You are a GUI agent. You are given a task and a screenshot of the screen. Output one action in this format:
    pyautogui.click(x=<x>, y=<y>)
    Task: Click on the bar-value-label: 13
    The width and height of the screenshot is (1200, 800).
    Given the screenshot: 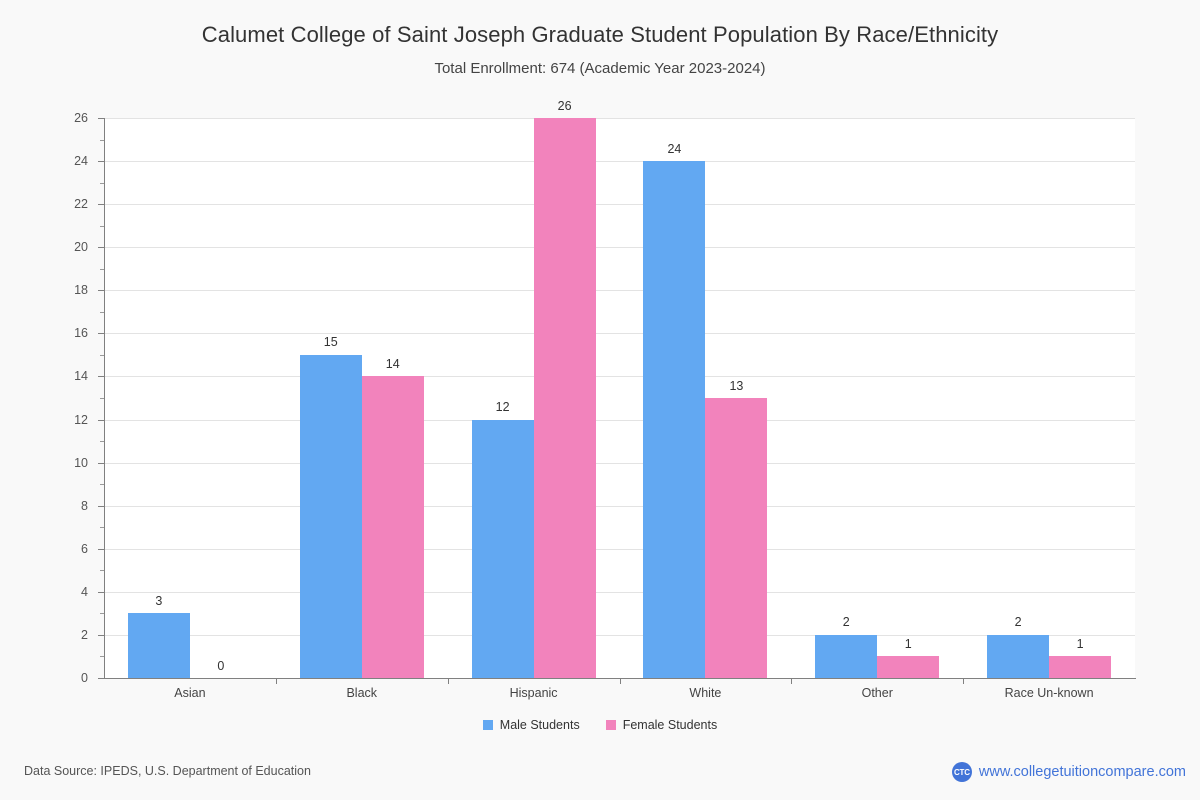 What is the action you would take?
    pyautogui.click(x=736, y=385)
    